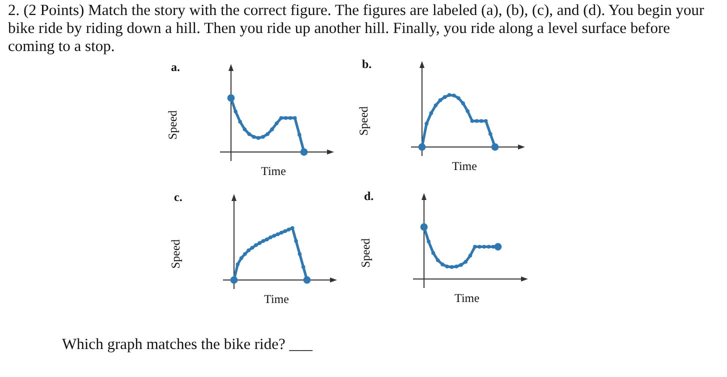 The height and width of the screenshot is (377, 727). Describe the element at coordinates (369, 196) in the screenshot. I see `chart-title: d.` at that location.